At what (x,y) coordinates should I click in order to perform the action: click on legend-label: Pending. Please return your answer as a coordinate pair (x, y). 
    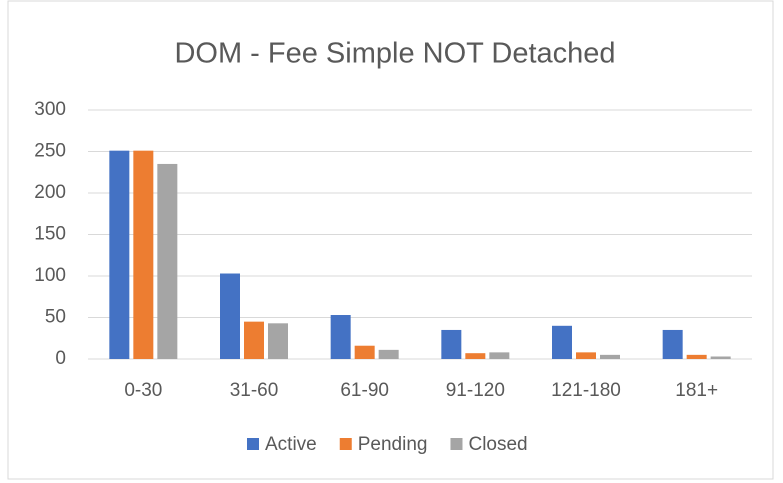
    Looking at the image, I should click on (393, 444).